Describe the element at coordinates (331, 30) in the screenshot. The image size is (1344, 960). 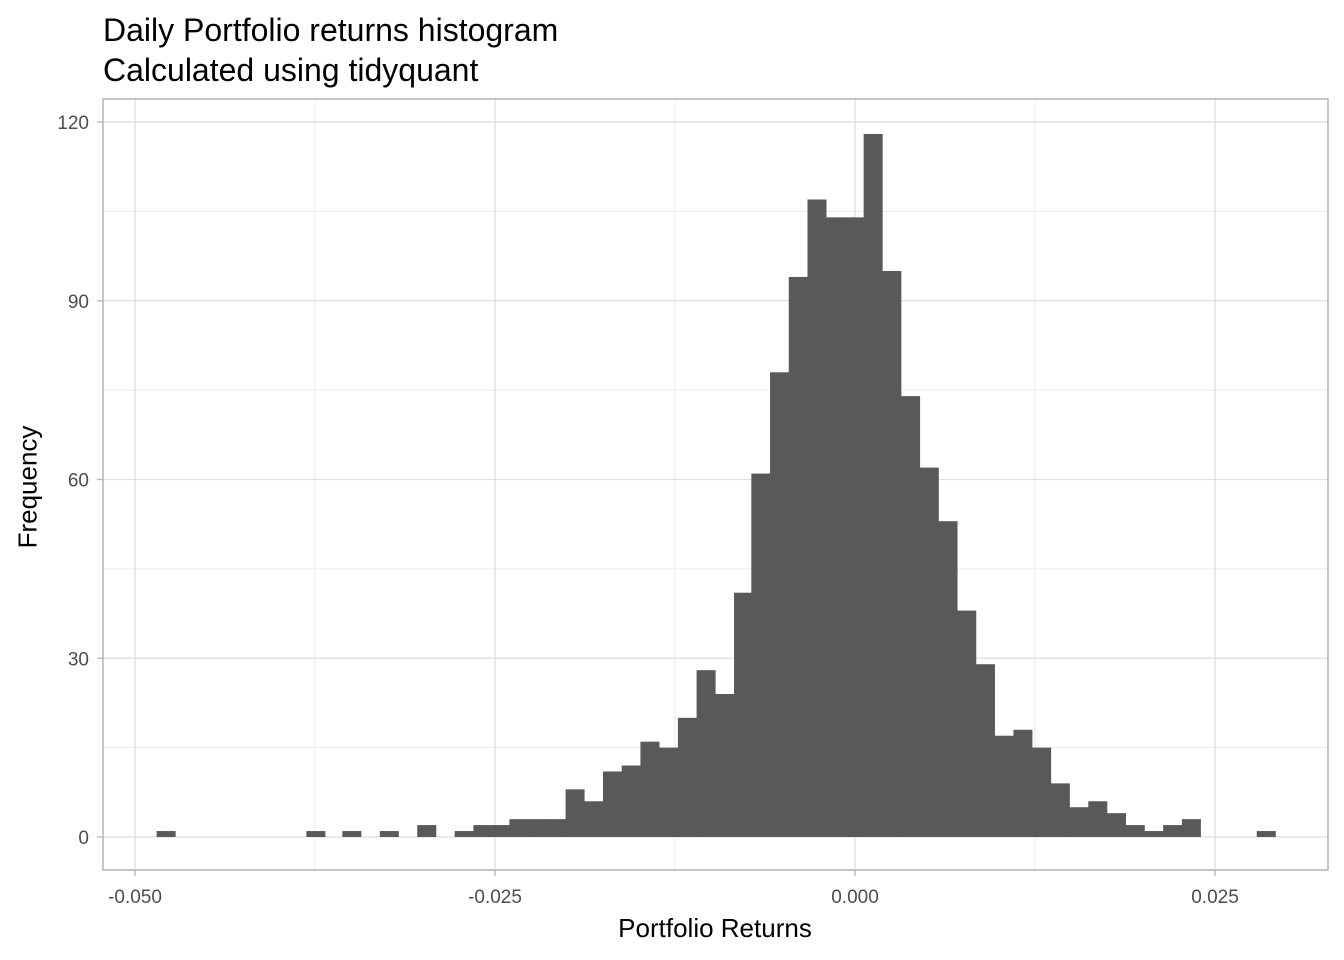
I see `chart-title: Daily Portfolio returns histogram` at that location.